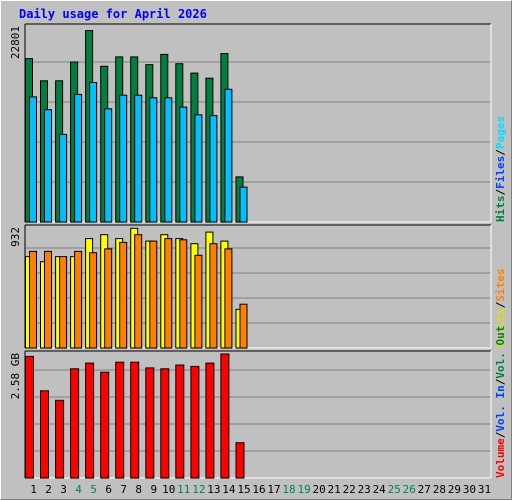 The image size is (512, 500). I want to click on scale-label: 932, so click(15, 237).